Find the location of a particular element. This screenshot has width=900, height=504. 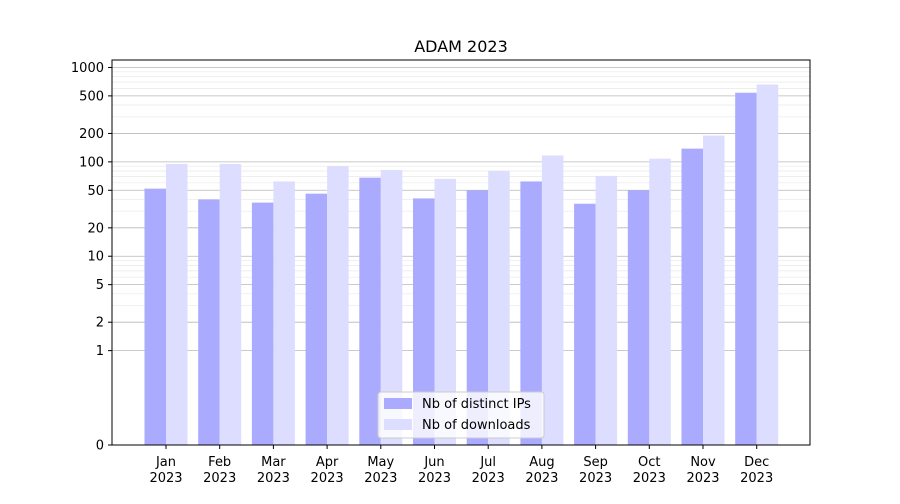

y-tick-label: 1000 is located at coordinates (87, 68).